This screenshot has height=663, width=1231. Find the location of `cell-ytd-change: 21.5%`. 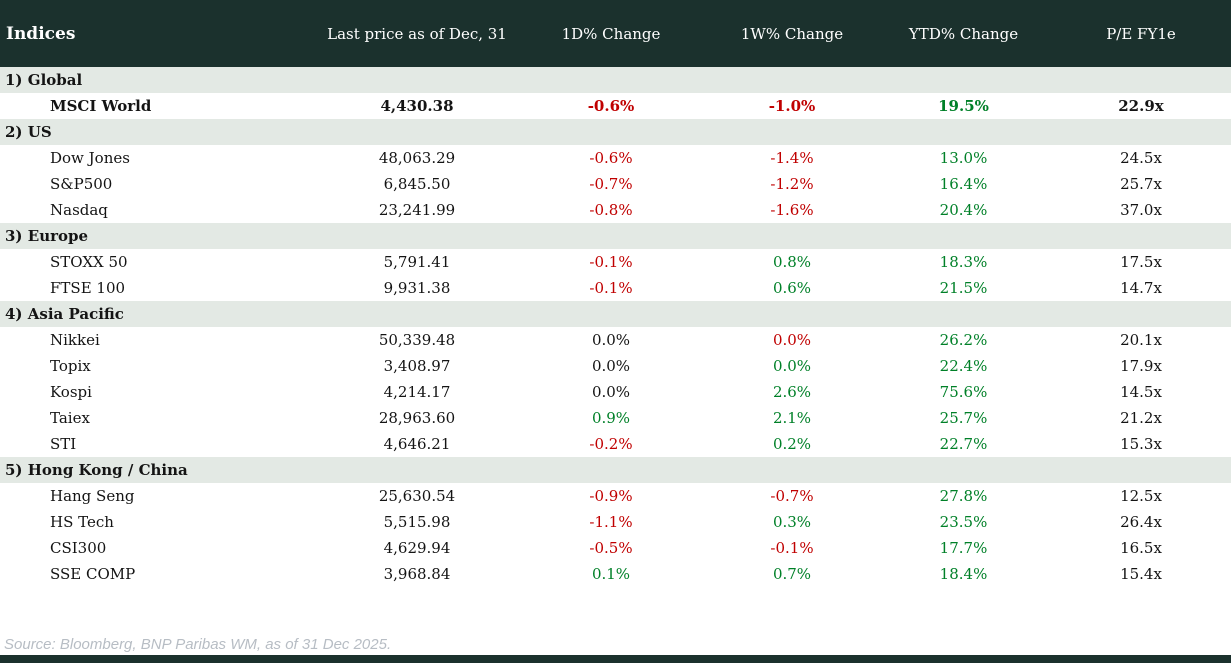

cell-ytd-change: 21.5% is located at coordinates (963, 288).